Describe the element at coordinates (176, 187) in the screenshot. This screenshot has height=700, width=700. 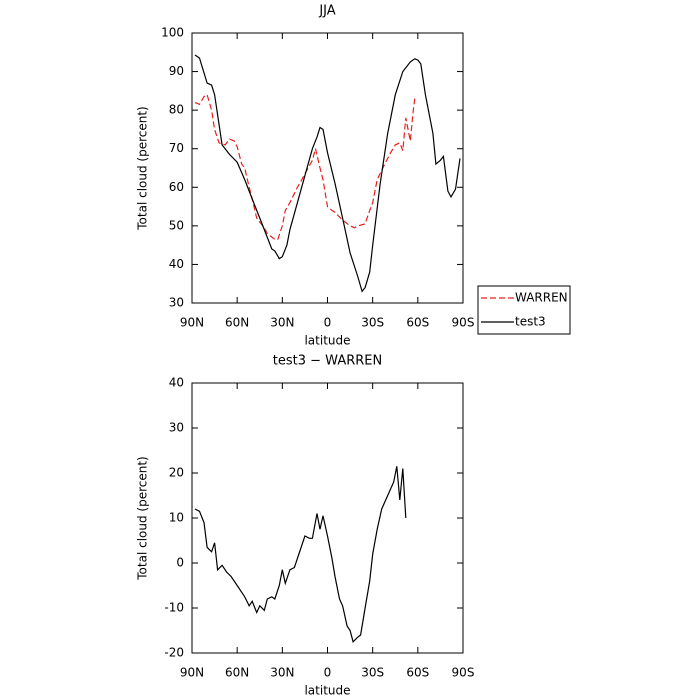
I see `y-tick-label: 60` at that location.